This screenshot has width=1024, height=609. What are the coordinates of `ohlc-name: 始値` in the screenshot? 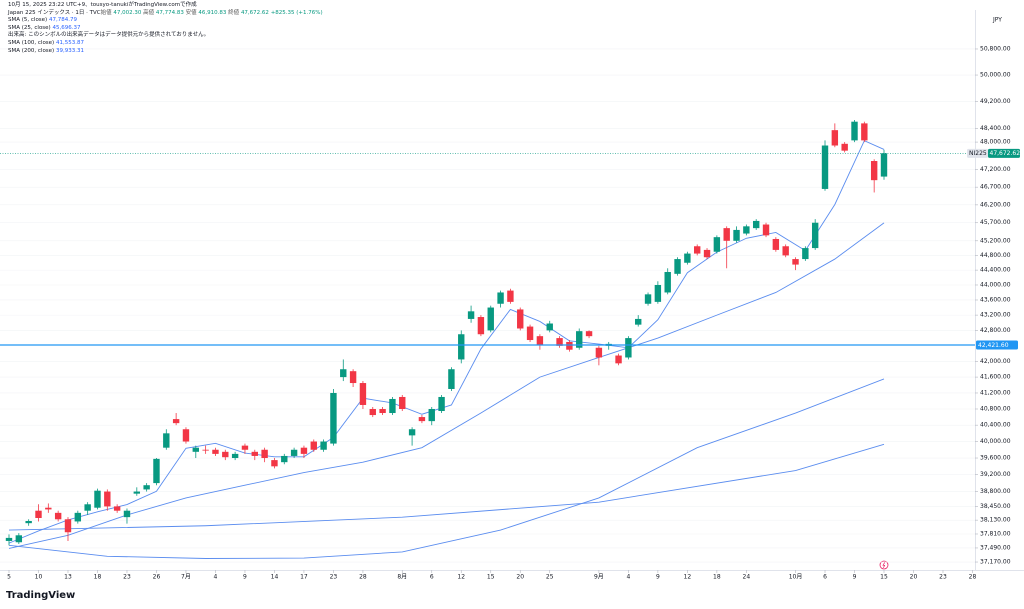 It's located at (106, 12).